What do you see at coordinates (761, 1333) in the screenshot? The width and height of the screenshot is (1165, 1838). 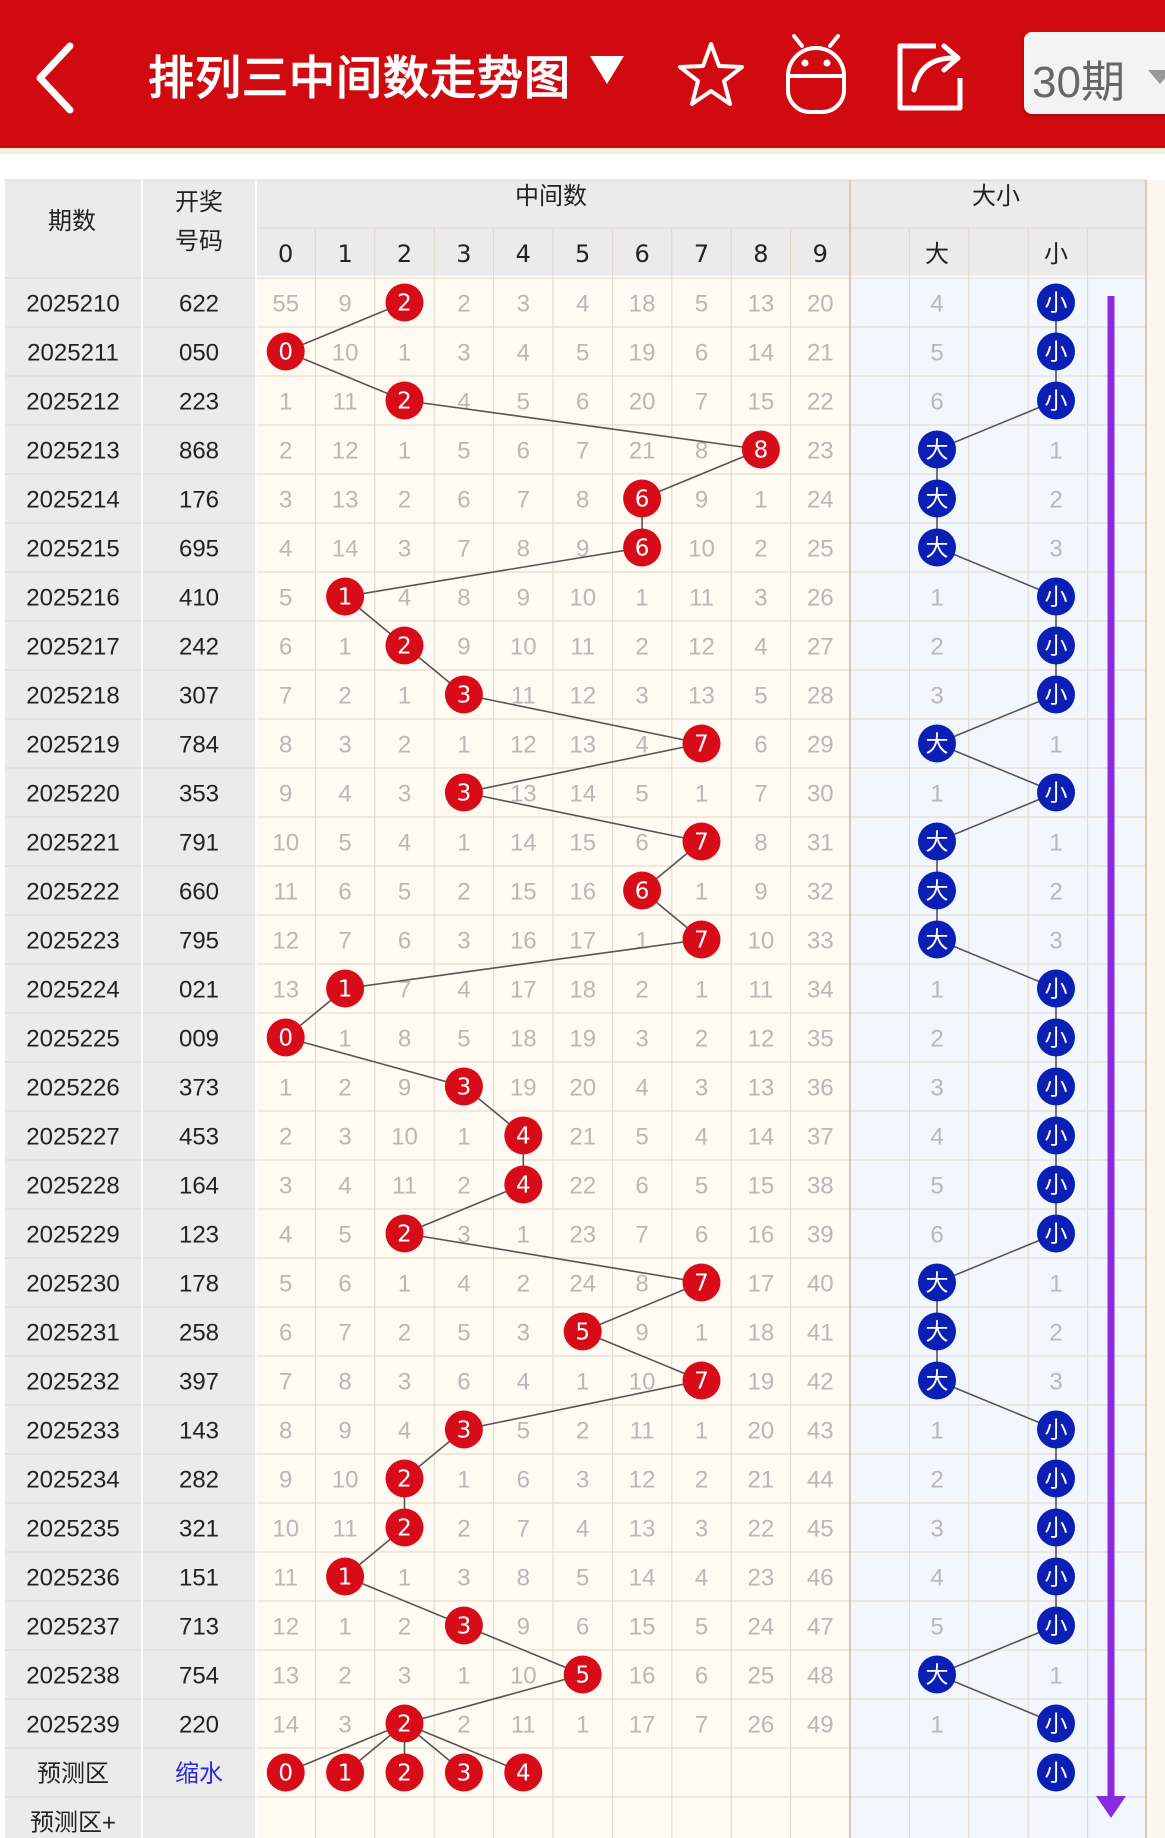 I see `miss-count: 18` at bounding box center [761, 1333].